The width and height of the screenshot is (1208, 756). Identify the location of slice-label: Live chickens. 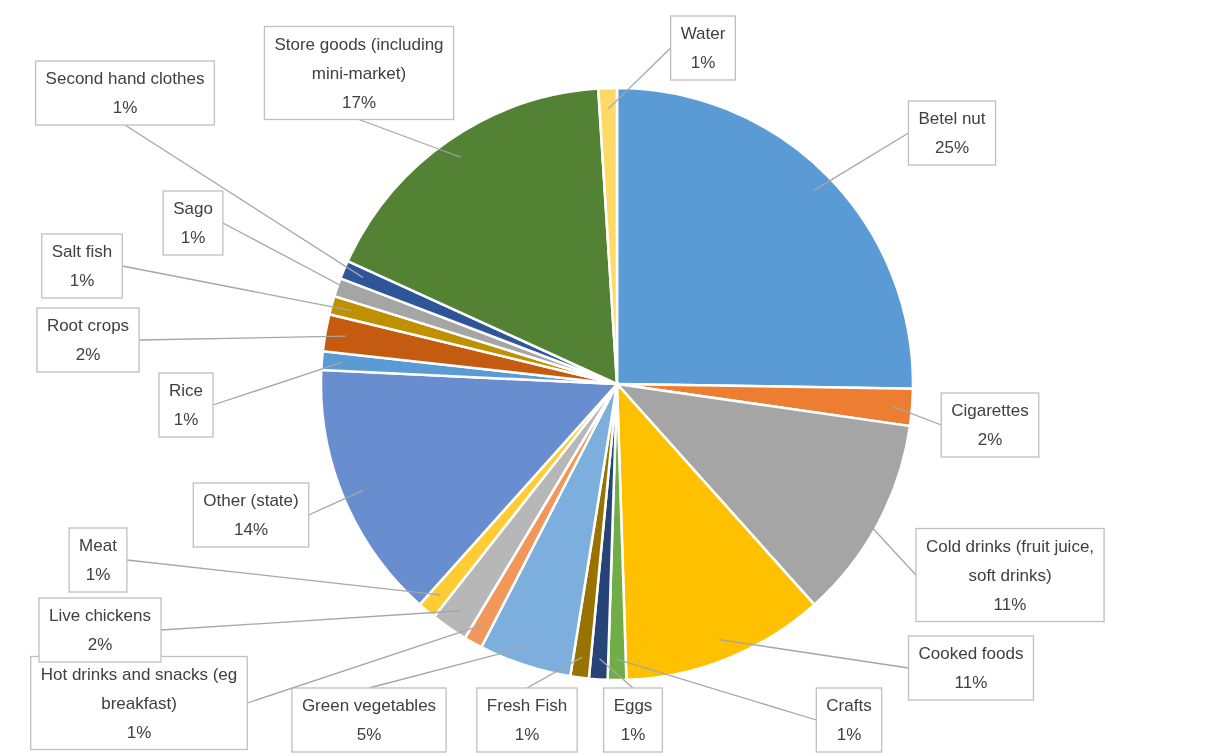
(100, 615).